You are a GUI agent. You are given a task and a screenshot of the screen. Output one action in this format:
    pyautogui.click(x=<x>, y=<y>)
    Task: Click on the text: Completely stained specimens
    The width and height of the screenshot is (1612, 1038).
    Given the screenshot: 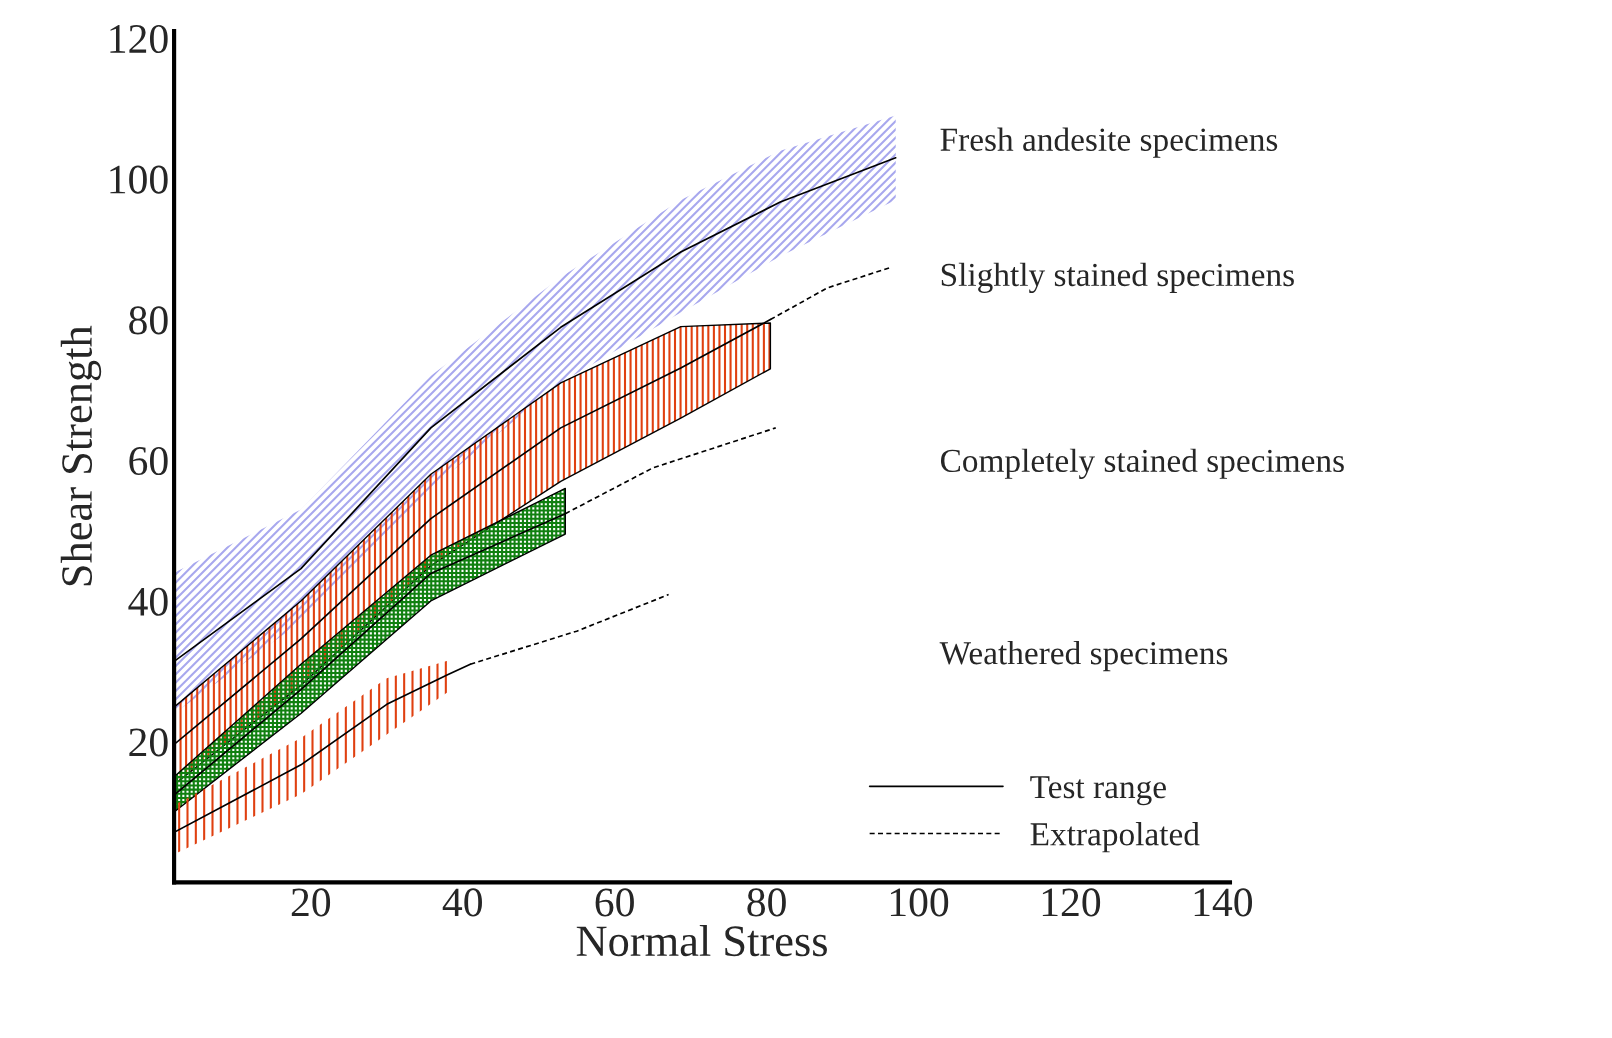 What is the action you would take?
    pyautogui.click(x=1142, y=463)
    